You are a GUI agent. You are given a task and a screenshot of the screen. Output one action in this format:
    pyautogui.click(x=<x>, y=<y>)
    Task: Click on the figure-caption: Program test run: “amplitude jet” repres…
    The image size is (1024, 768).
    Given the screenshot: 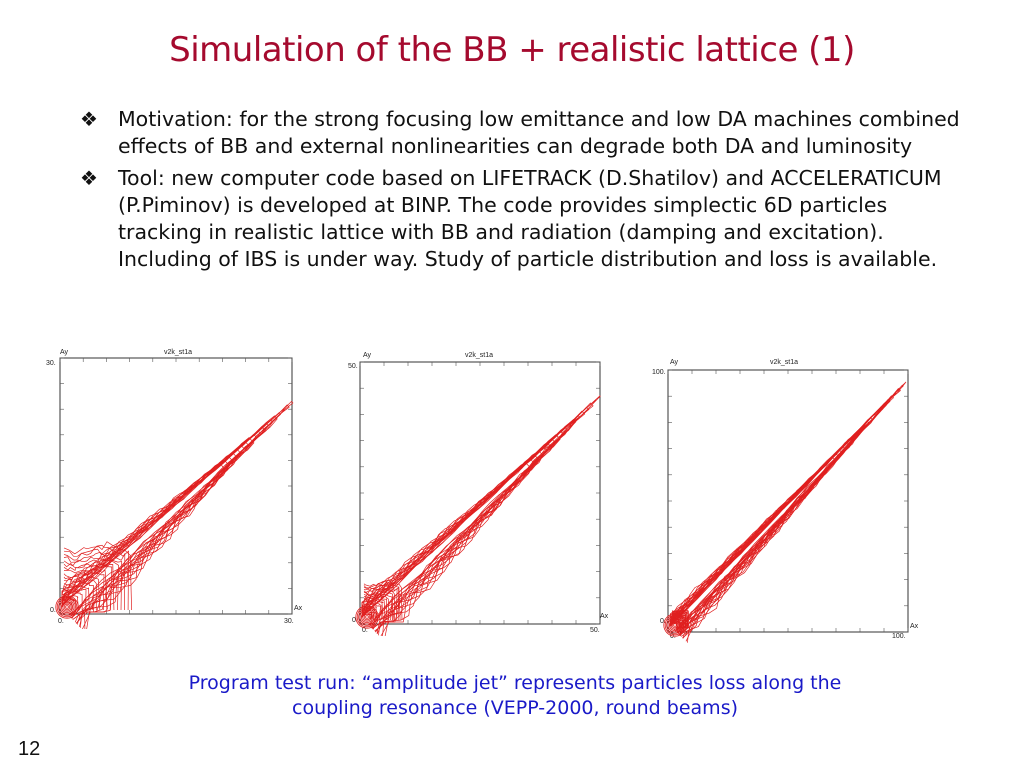 What is the action you would take?
    pyautogui.click(x=515, y=696)
    